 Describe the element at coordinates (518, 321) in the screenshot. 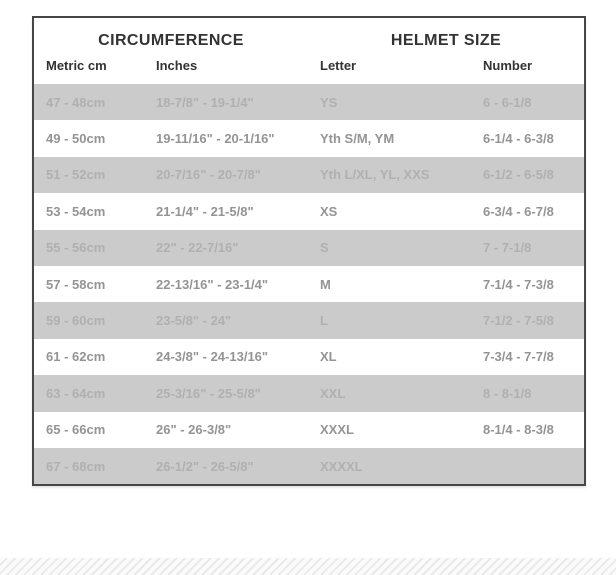

I see `table-cell-number: 7-1/2 - 7-5/8` at that location.